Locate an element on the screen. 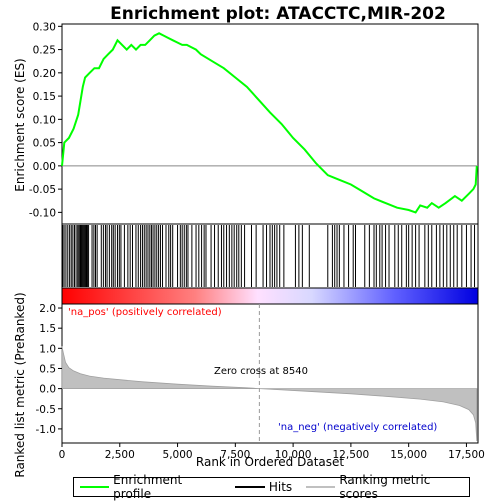 The height and width of the screenshot is (501, 500). es-ytick-label: 0.30 is located at coordinates (44, 27).